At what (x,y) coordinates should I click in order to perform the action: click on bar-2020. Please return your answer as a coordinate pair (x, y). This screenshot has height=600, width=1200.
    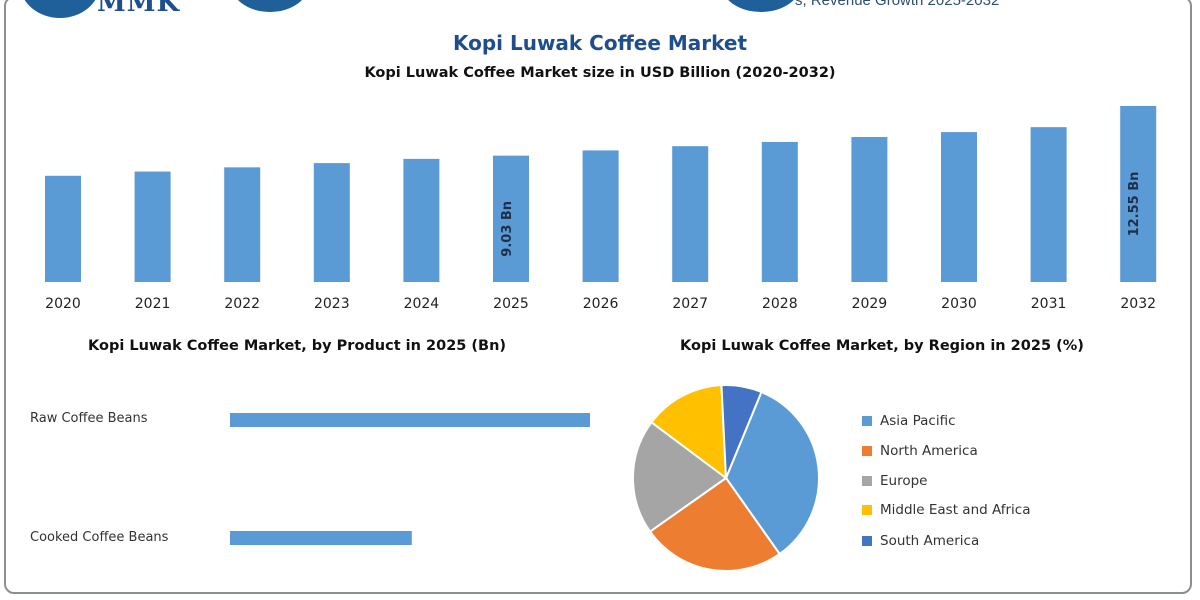
    Looking at the image, I should click on (63, 228).